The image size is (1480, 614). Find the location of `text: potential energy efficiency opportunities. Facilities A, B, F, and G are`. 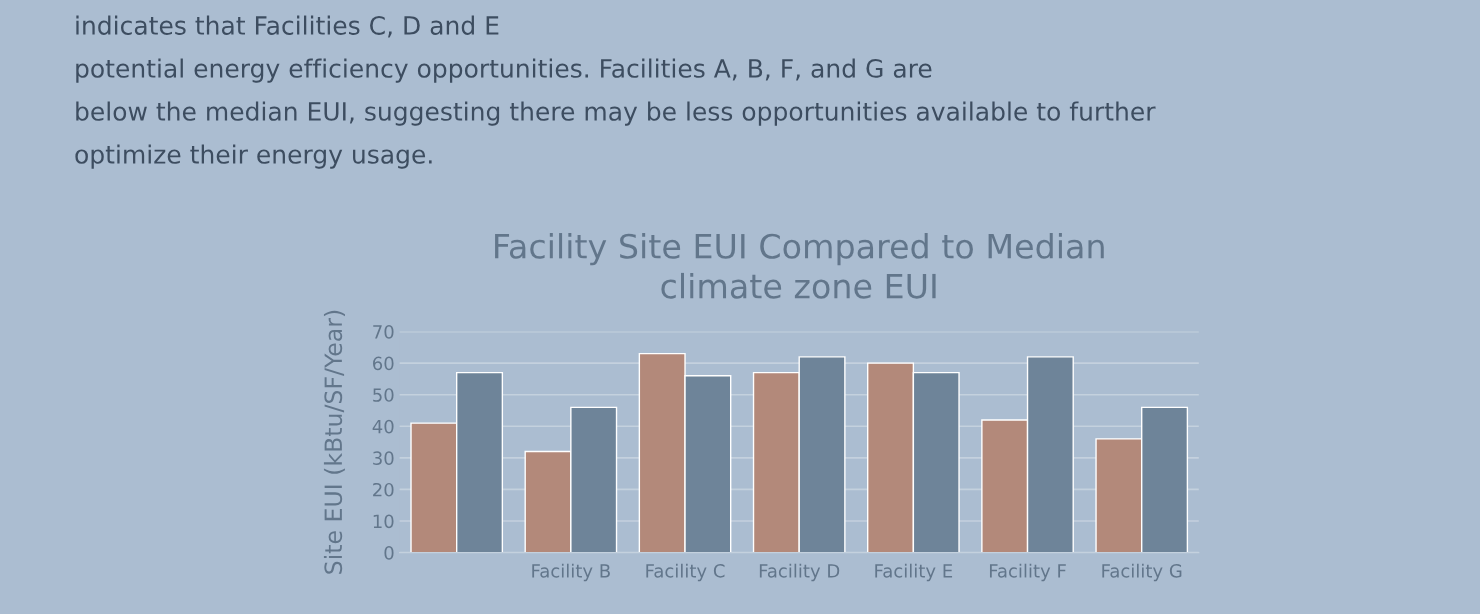

text: potential energy efficiency opportunities. Facilities A, B, F, and G are is located at coordinates (504, 70).